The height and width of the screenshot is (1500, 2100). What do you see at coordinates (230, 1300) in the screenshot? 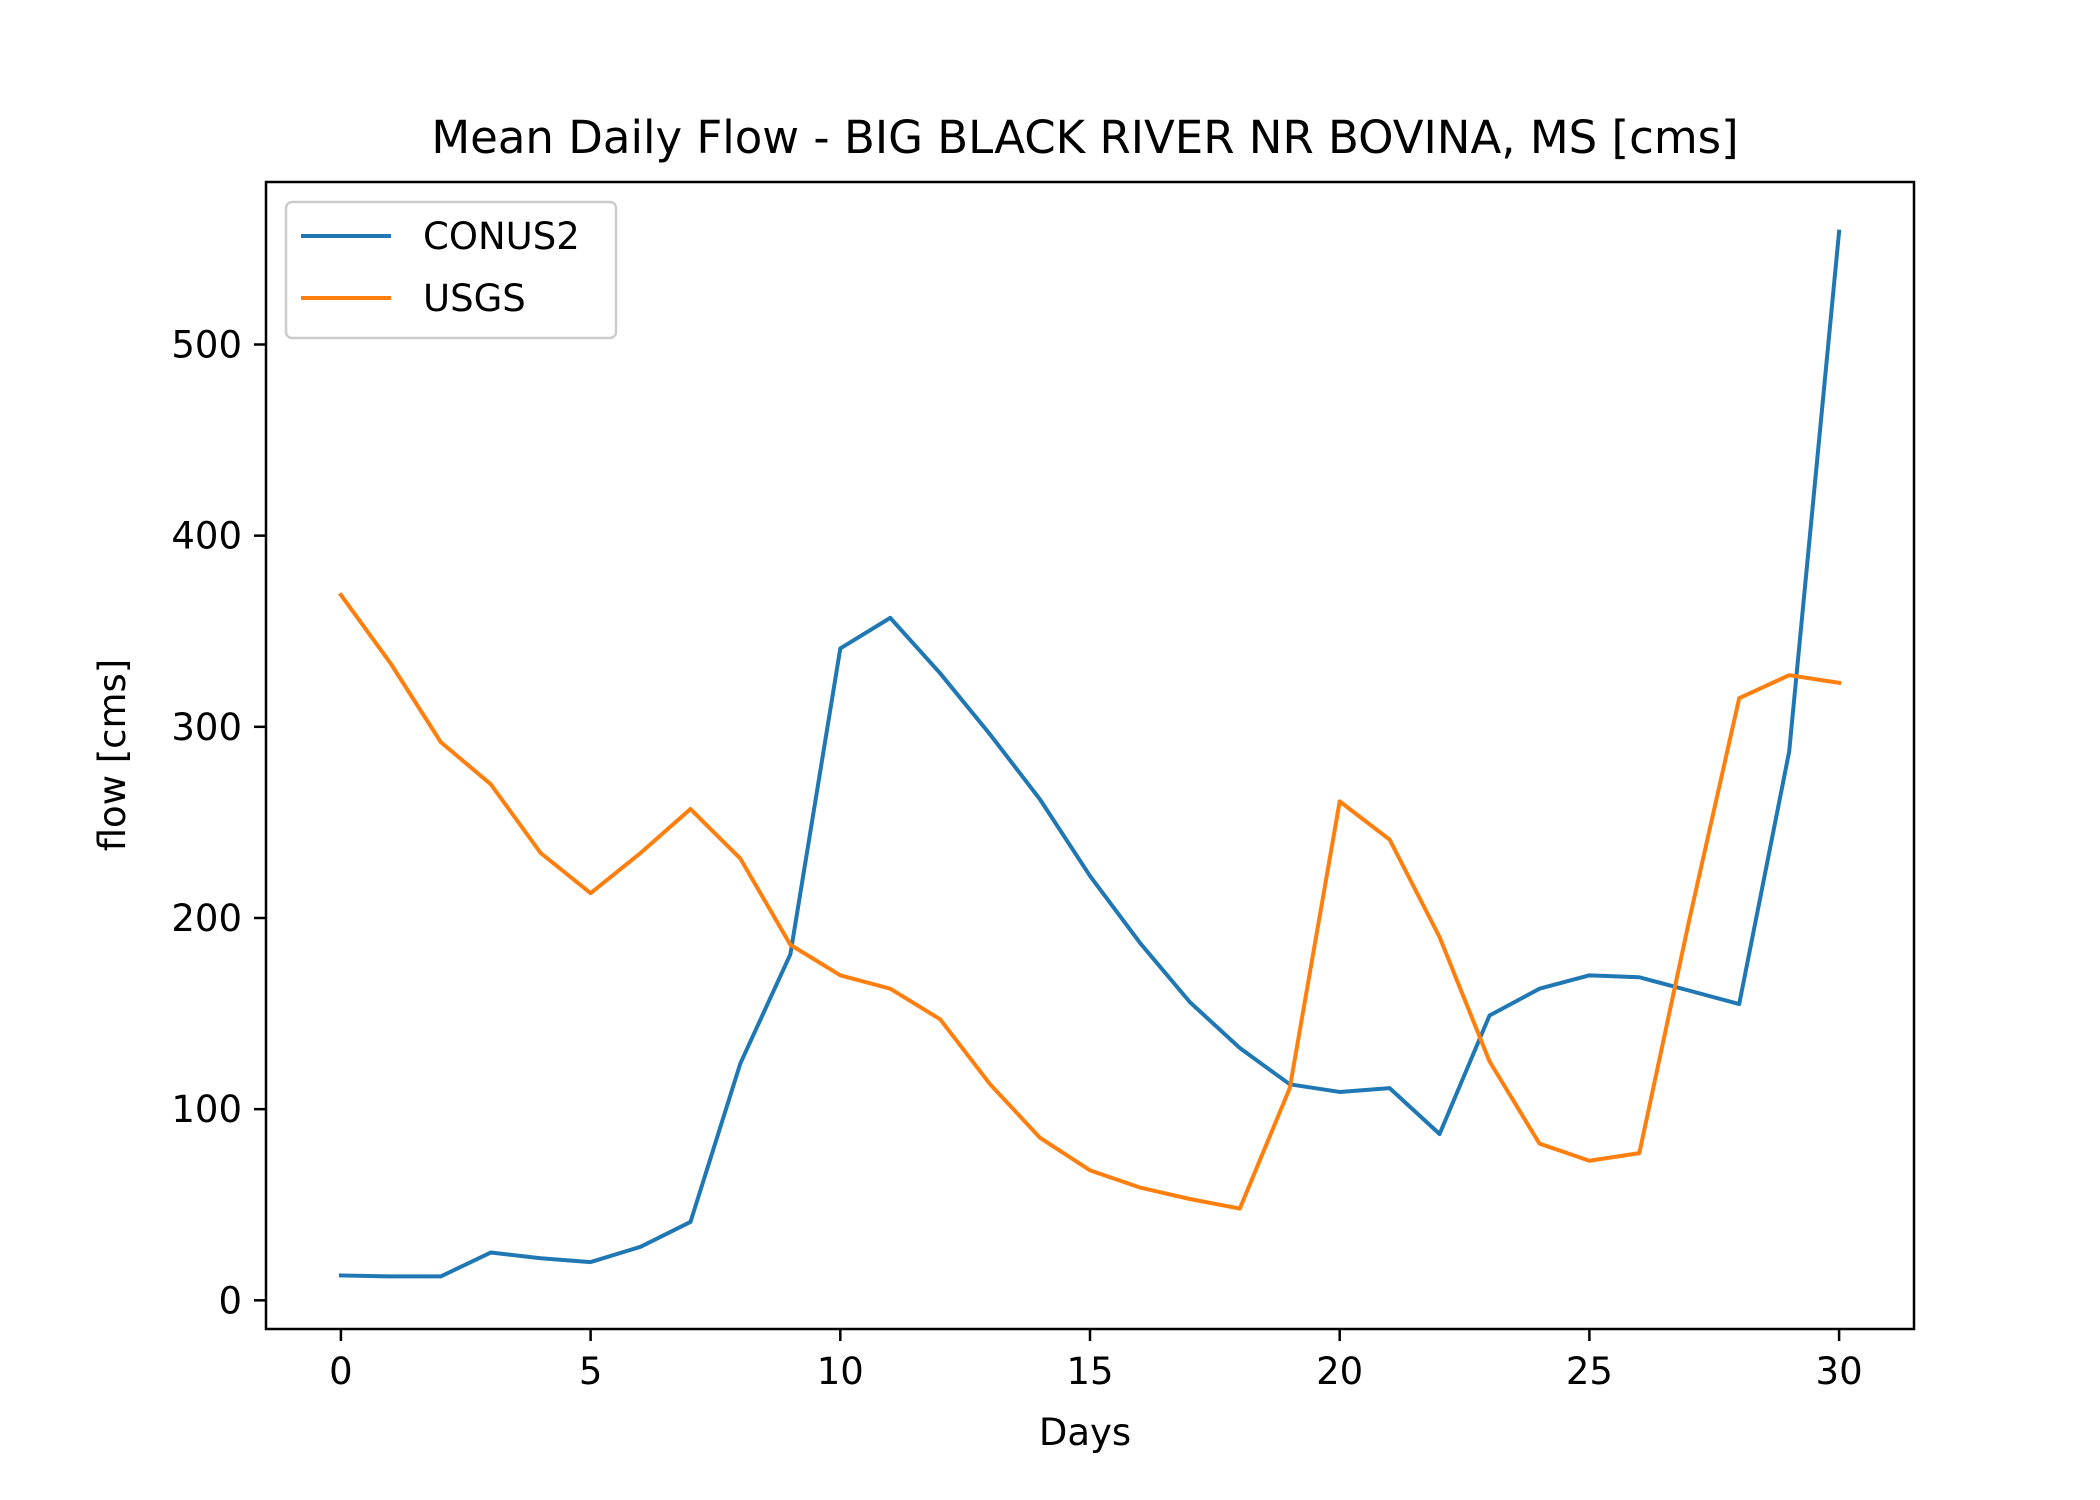
I see `y-tick-label: 0` at bounding box center [230, 1300].